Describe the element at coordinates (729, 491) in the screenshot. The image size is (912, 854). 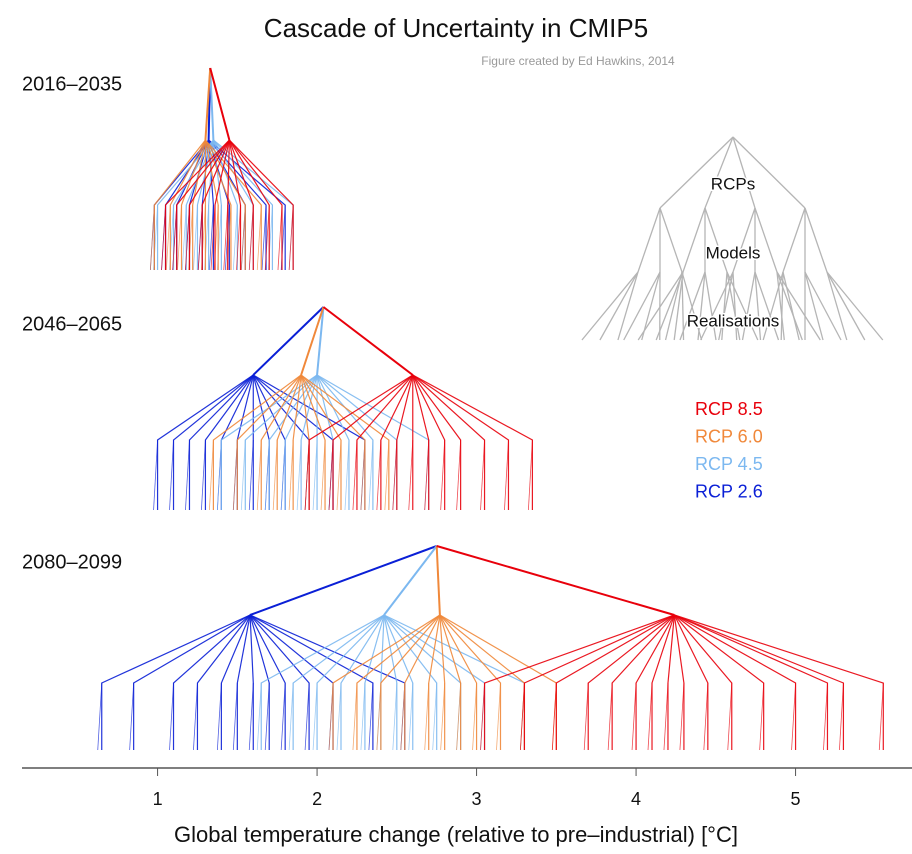
I see `legend-label: RCP 2.6` at that location.